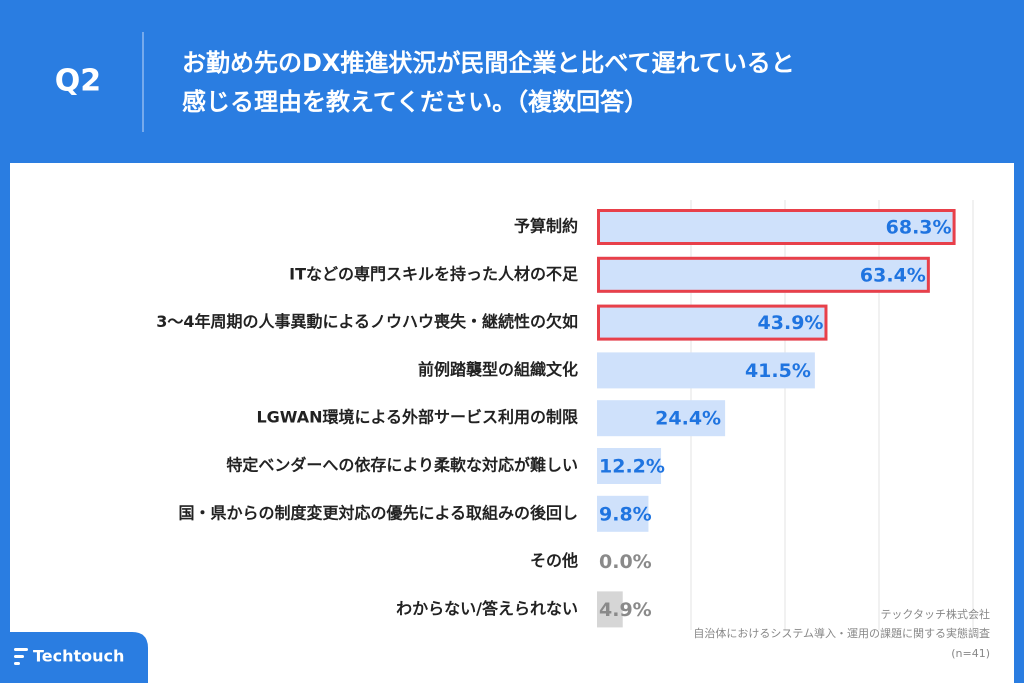 Image resolution: width=1024 pixels, height=683 pixels. I want to click on value-label: 63.4%, so click(893, 275).